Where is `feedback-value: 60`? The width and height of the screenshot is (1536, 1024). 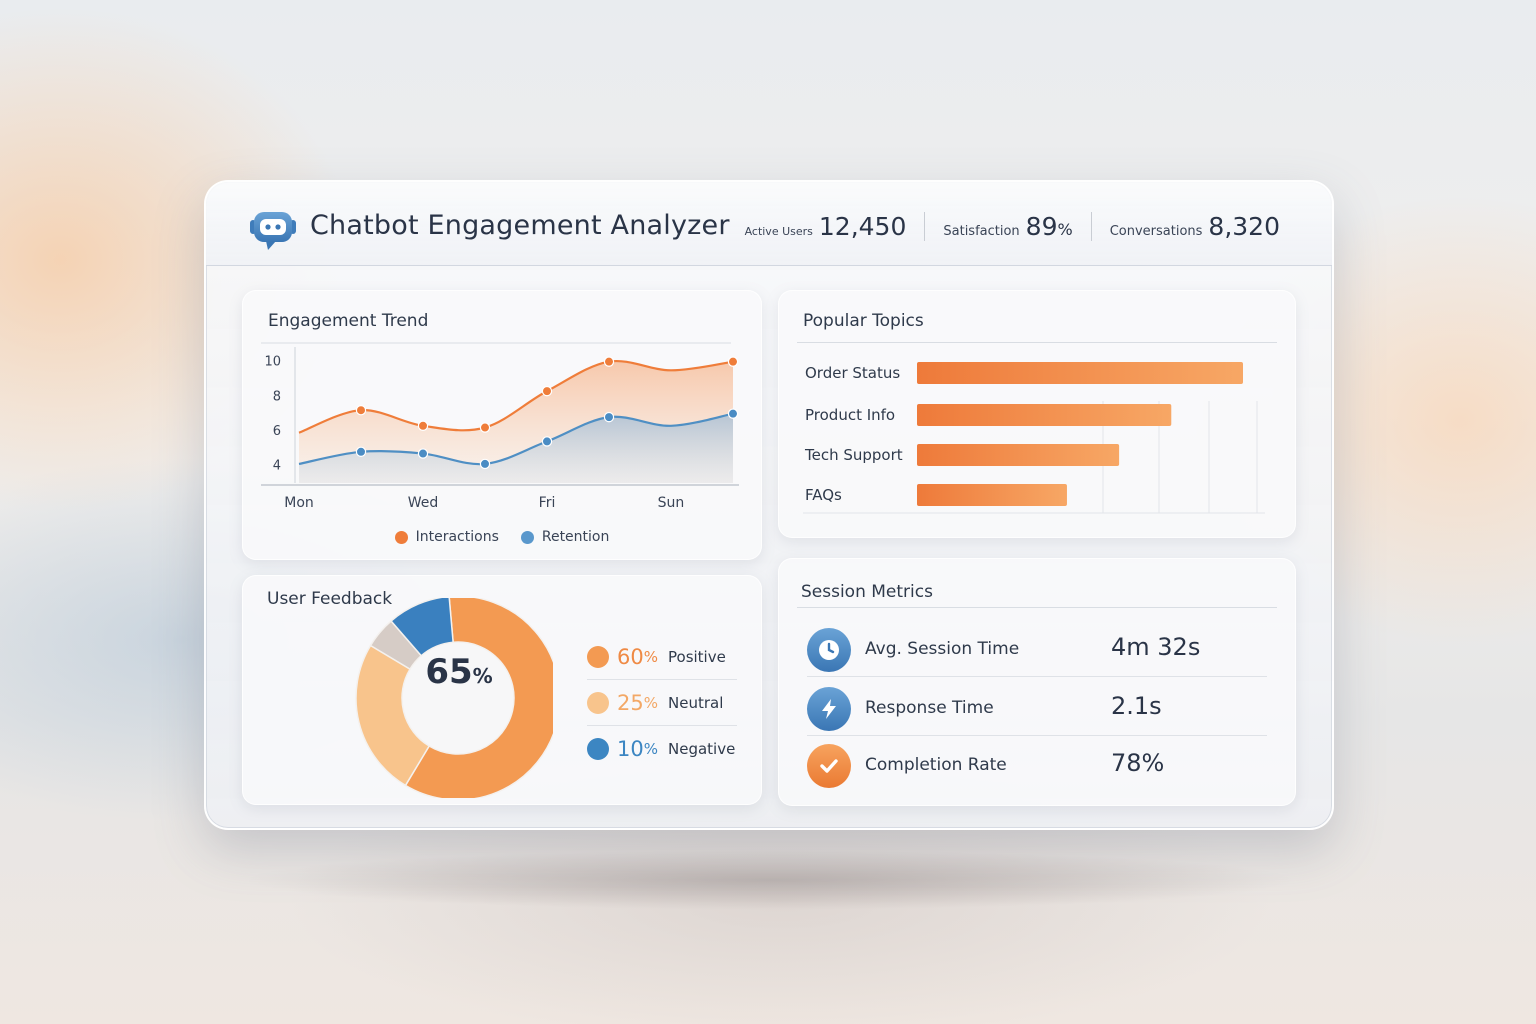 feedback-value: 60 is located at coordinates (630, 656).